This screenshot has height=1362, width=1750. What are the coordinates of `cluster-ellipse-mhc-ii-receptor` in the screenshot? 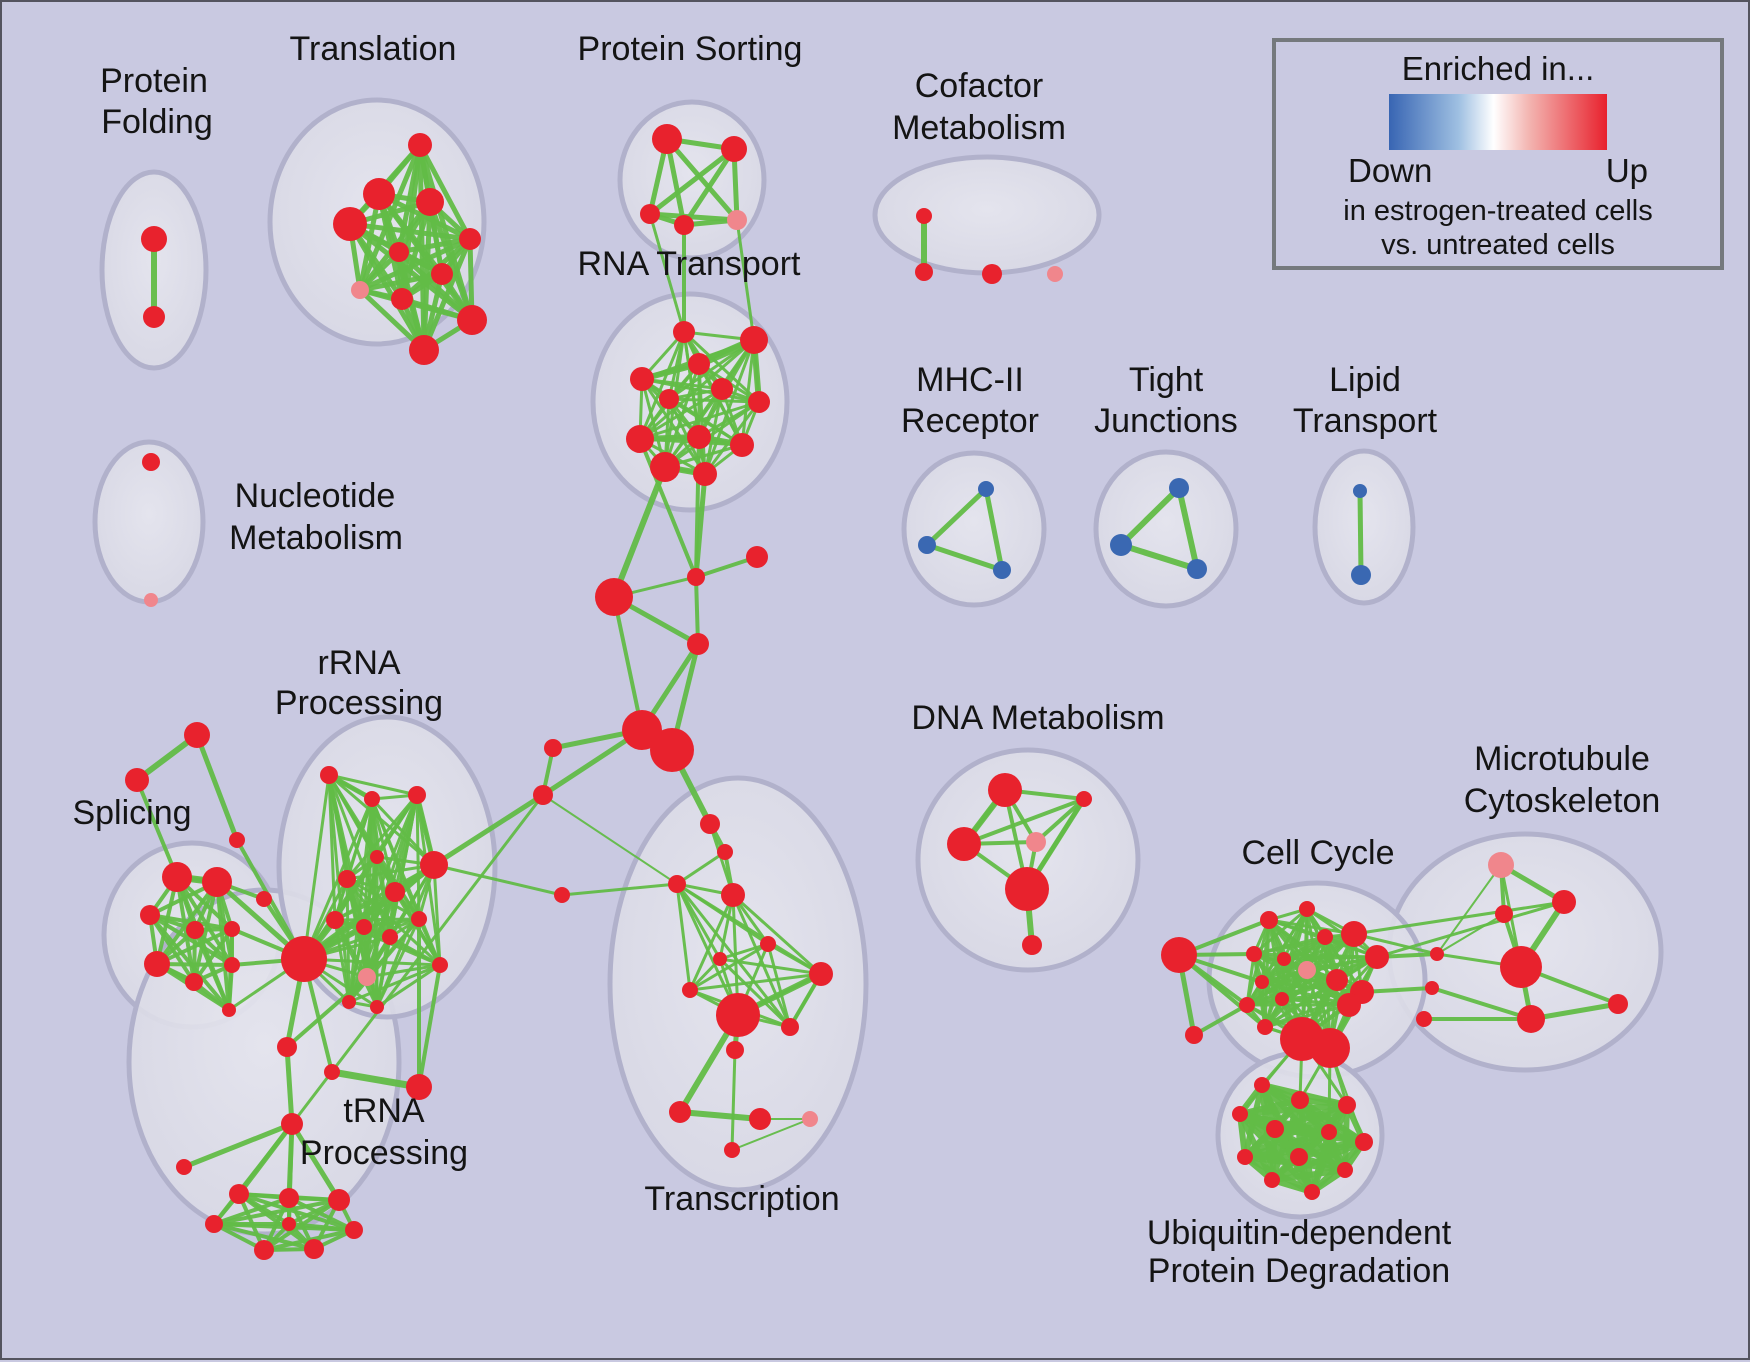 It's located at (974, 529).